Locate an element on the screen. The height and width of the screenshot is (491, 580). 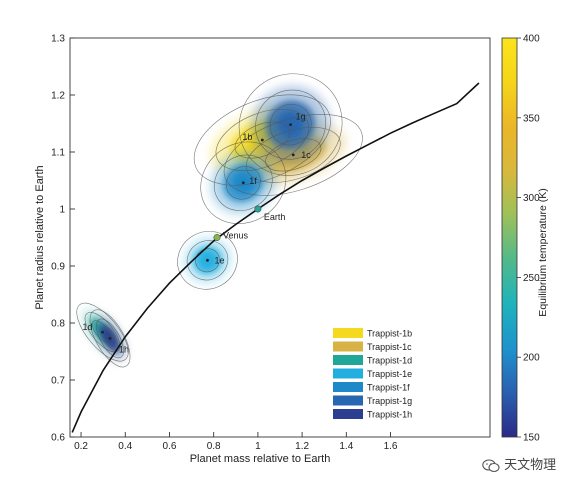
marker-1g is located at coordinates (291, 125).